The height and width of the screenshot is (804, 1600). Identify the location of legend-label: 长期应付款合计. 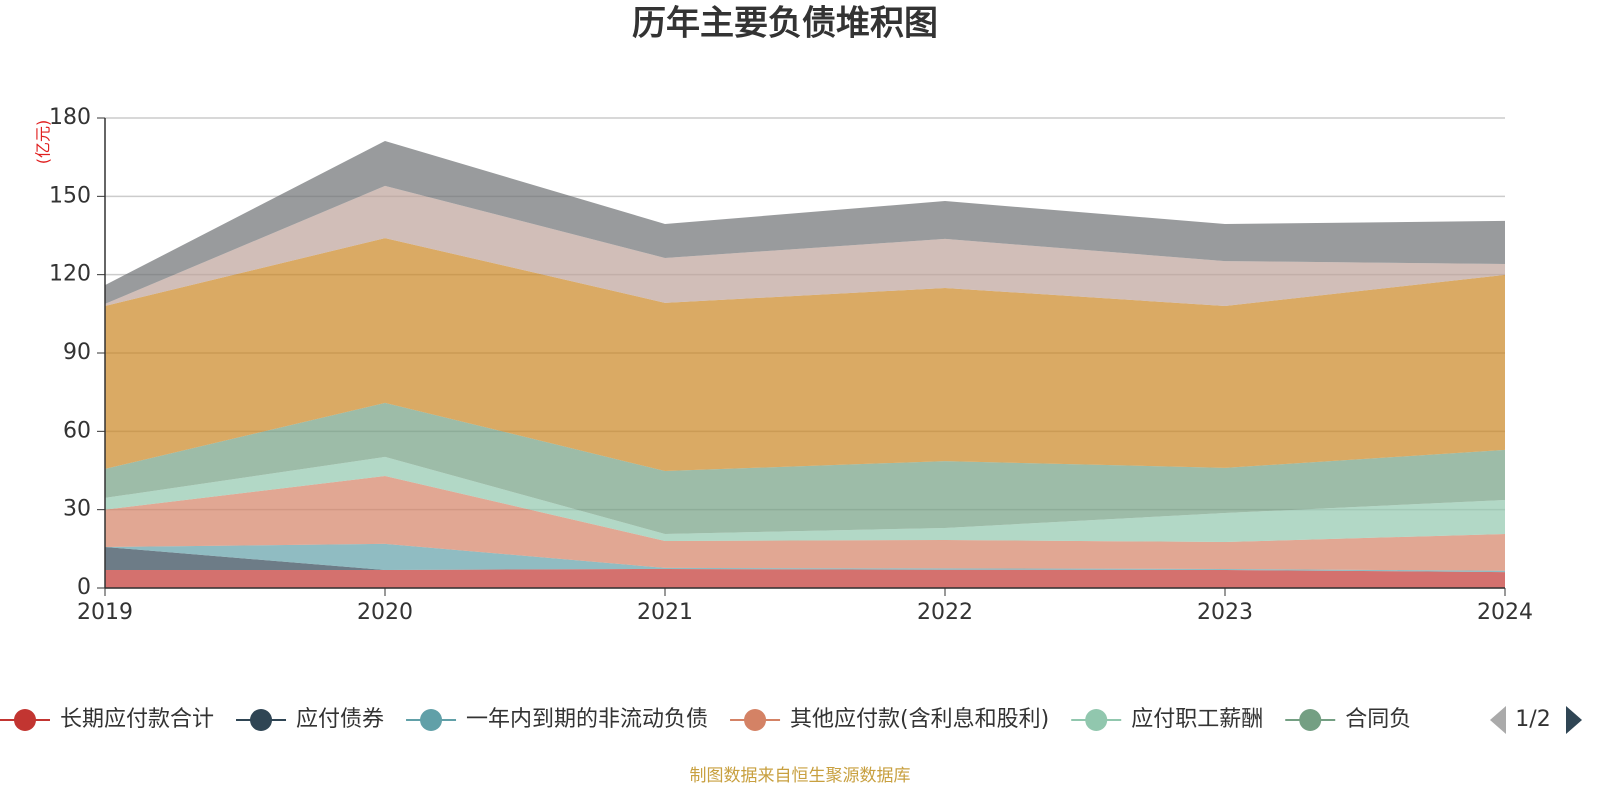
(137, 719).